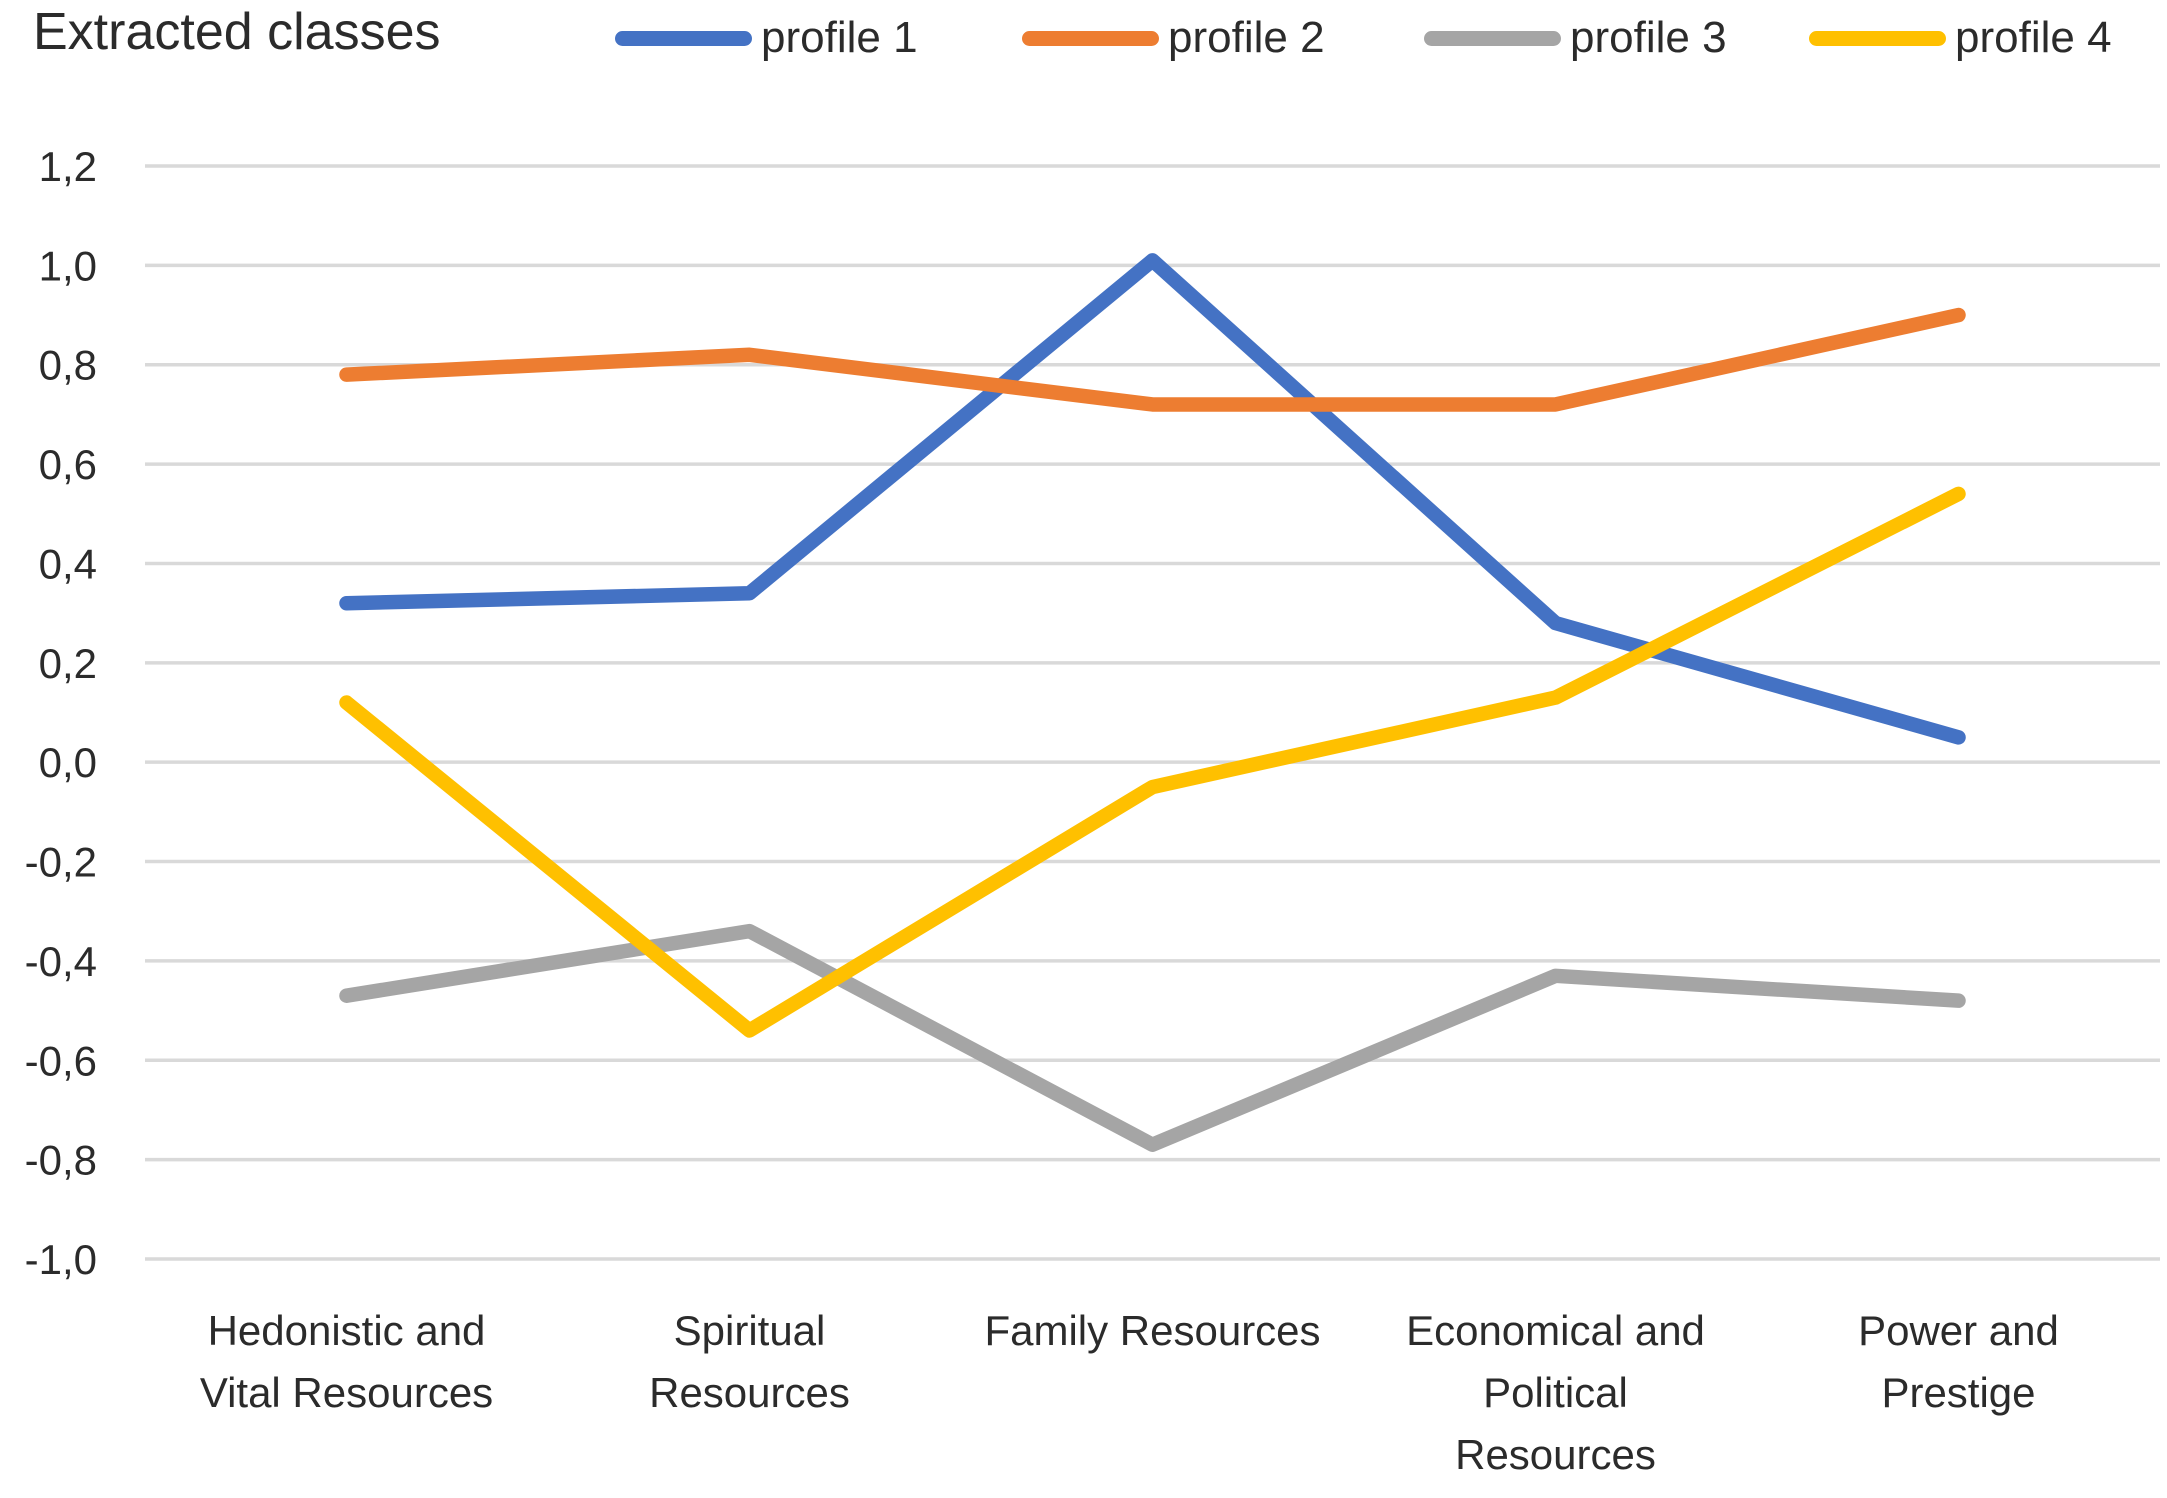 The image size is (2167, 1498). What do you see at coordinates (61, 1160) in the screenshot?
I see `y-axis-tick-label: -0,8` at bounding box center [61, 1160].